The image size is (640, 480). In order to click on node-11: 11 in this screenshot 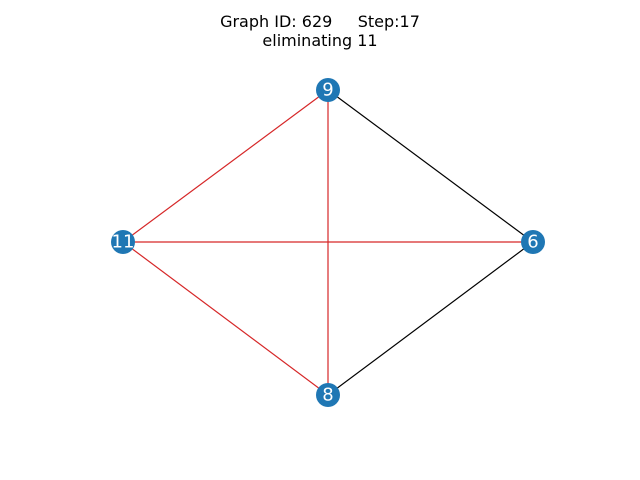, I will do `click(123, 242)`.